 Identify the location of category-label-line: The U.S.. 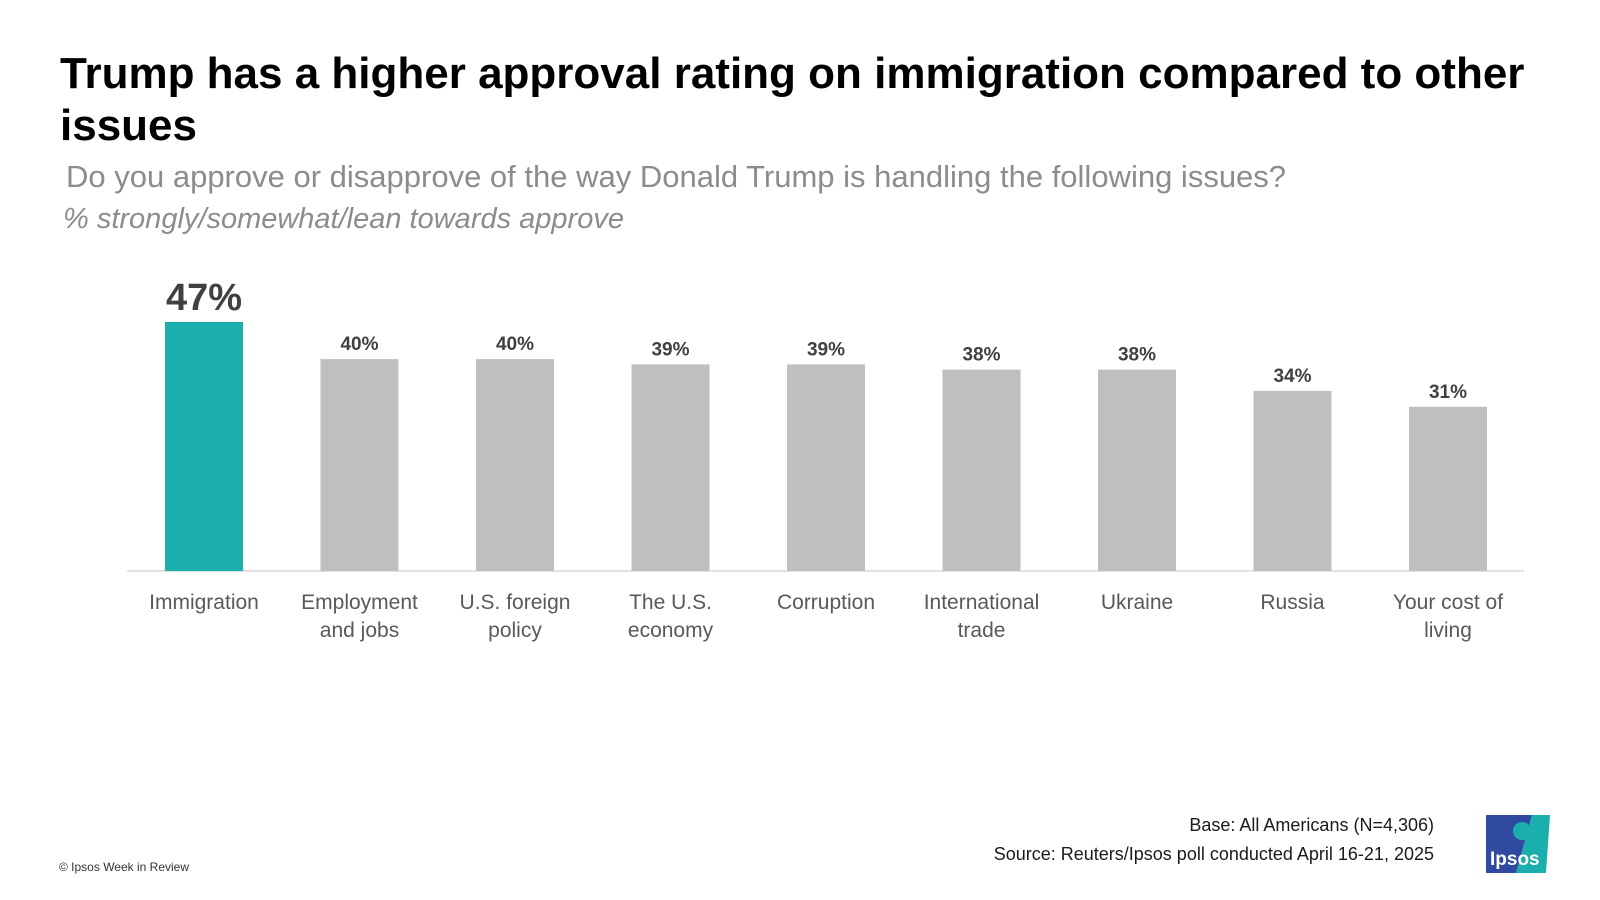
(670, 602).